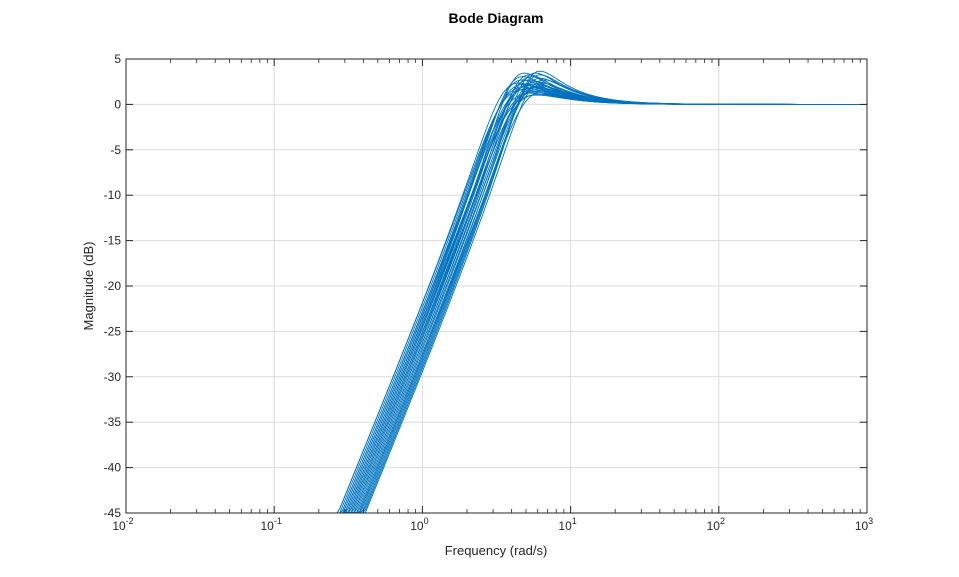 This screenshot has height=577, width=959. I want to click on x-axis-label: Frequency (rad/s), so click(496, 550).